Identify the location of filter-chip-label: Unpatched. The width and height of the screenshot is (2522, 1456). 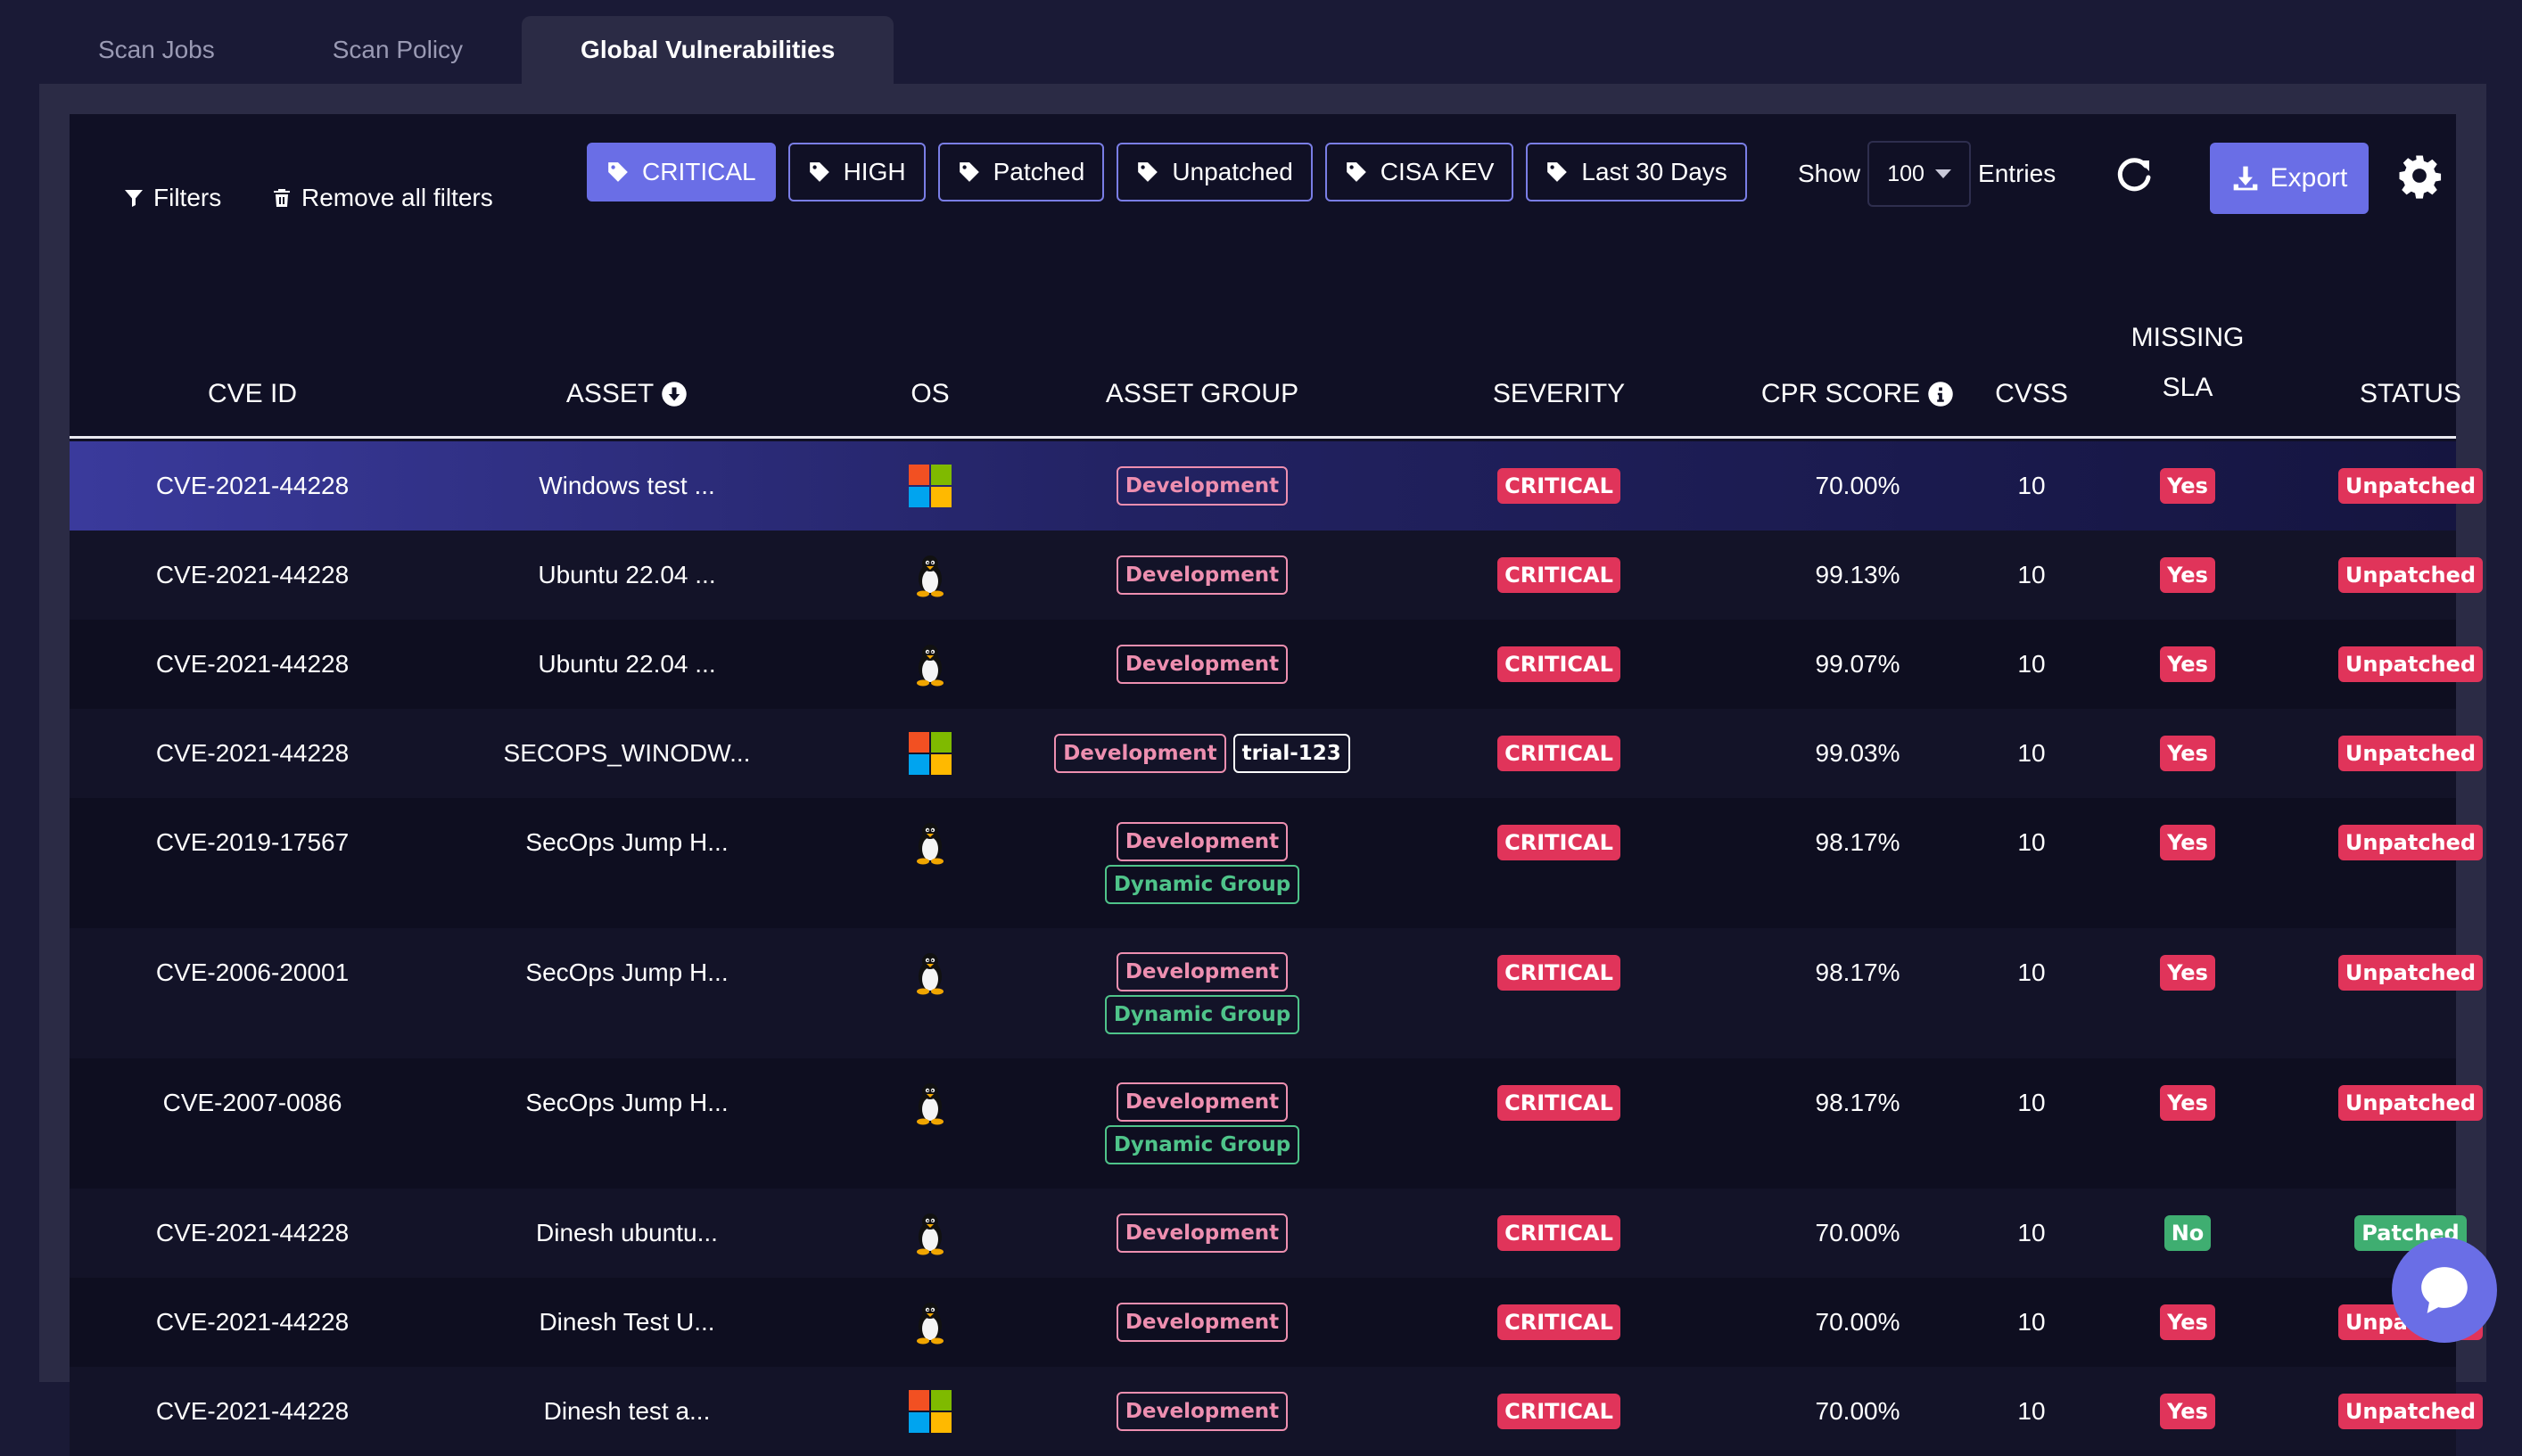
(1232, 172).